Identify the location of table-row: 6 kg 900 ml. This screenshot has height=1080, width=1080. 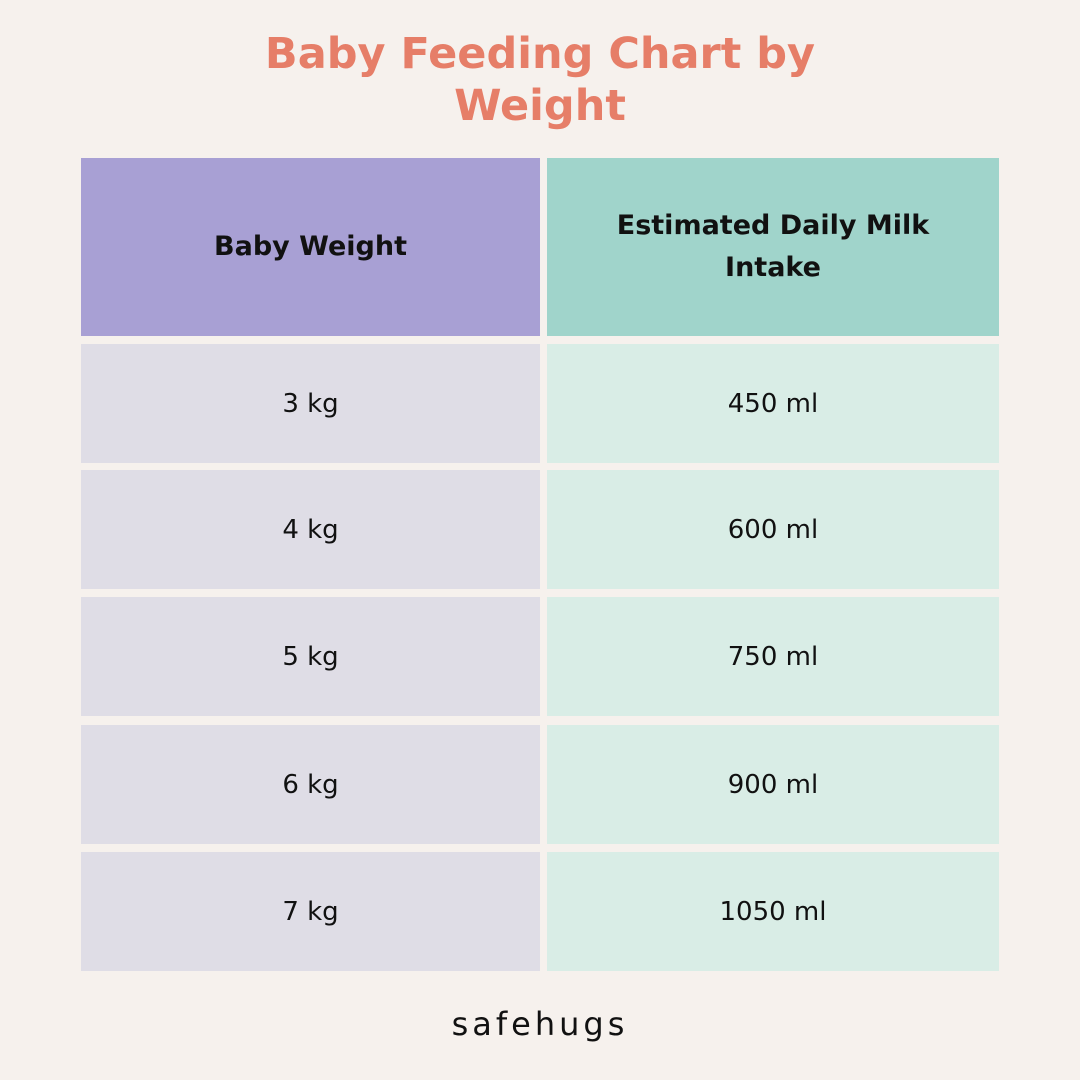
(540, 784).